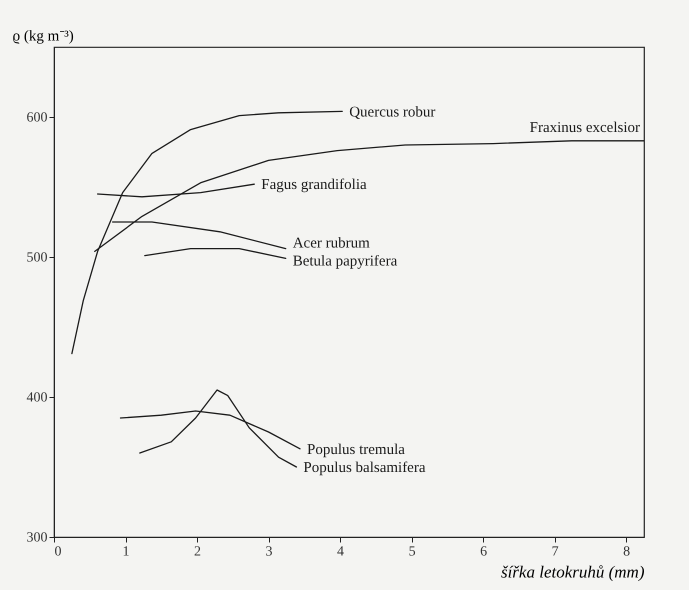  I want to click on x-axis-title: šířka letokruhů (mm), so click(572, 572).